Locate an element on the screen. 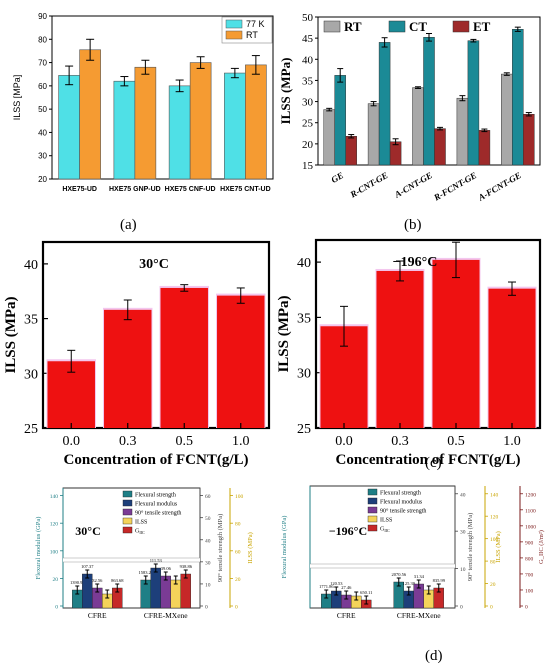 Image resolution: width=550 pixels, height=671 pixels. caption-a: (a) is located at coordinates (128, 225).